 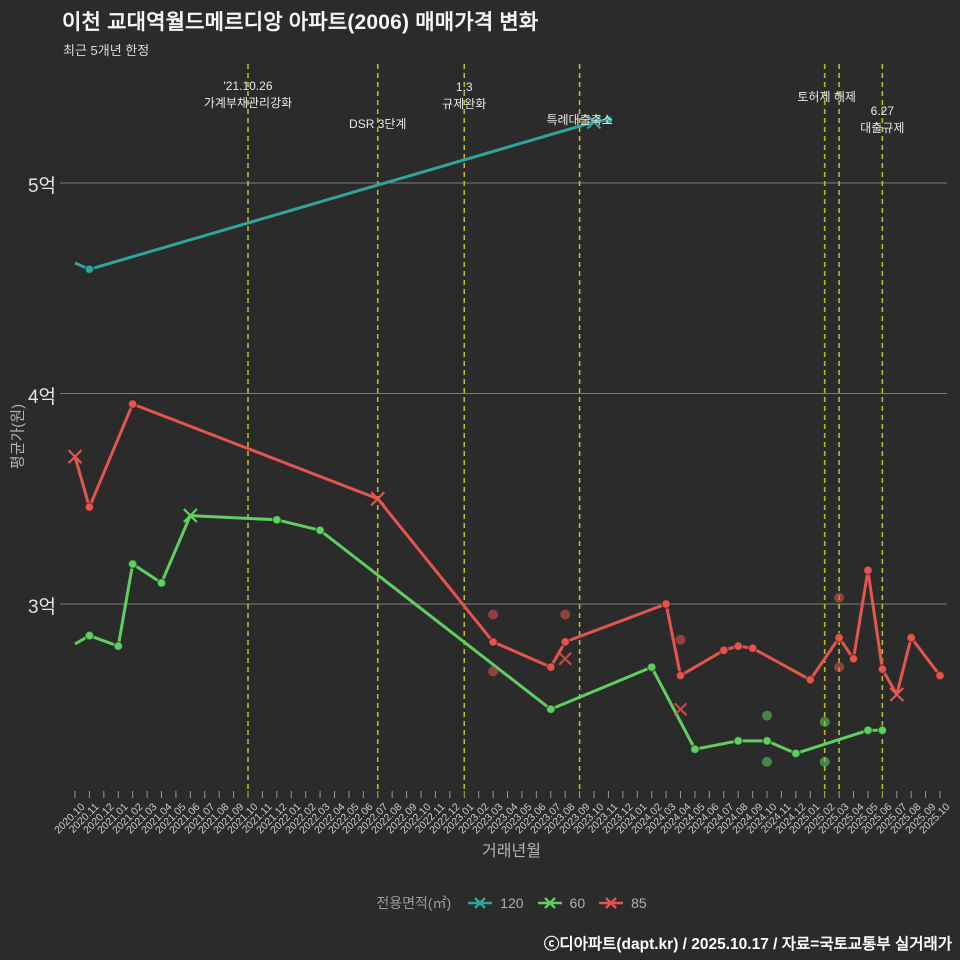 What do you see at coordinates (248, 95) in the screenshot?
I see `event-label: '21.10.26 가계부채관리강화` at bounding box center [248, 95].